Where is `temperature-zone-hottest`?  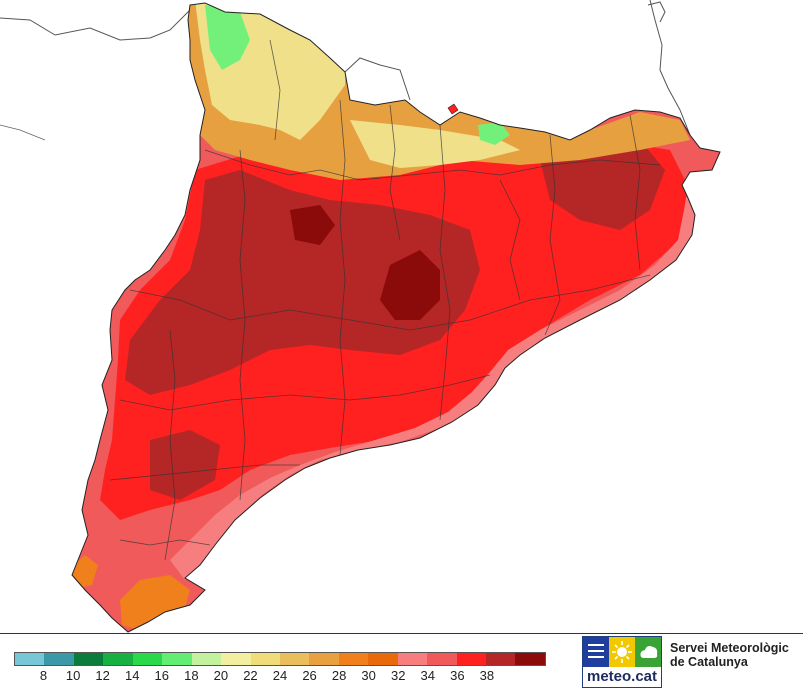 temperature-zone-hottest is located at coordinates (410, 285).